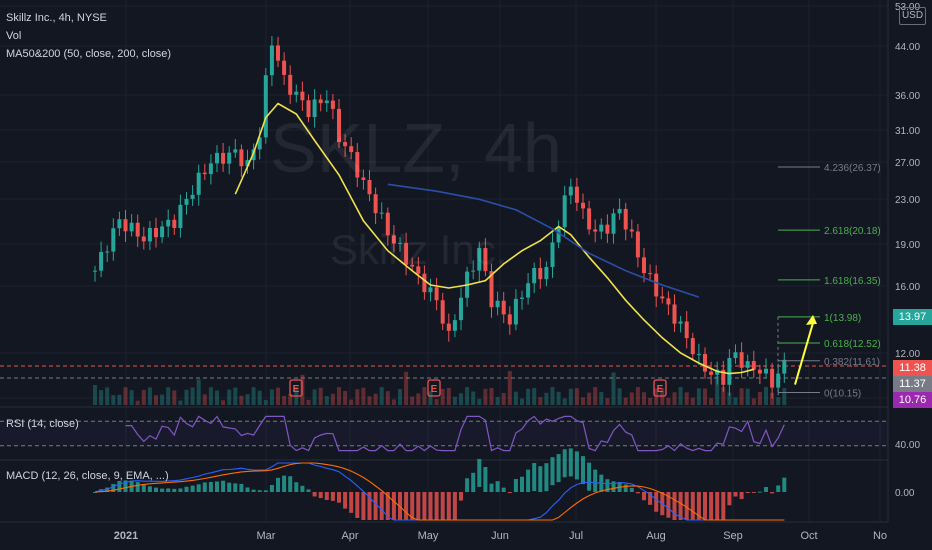  Describe the element at coordinates (907, 96) in the screenshot. I see `price-axis-tick-2: 36.00` at that location.